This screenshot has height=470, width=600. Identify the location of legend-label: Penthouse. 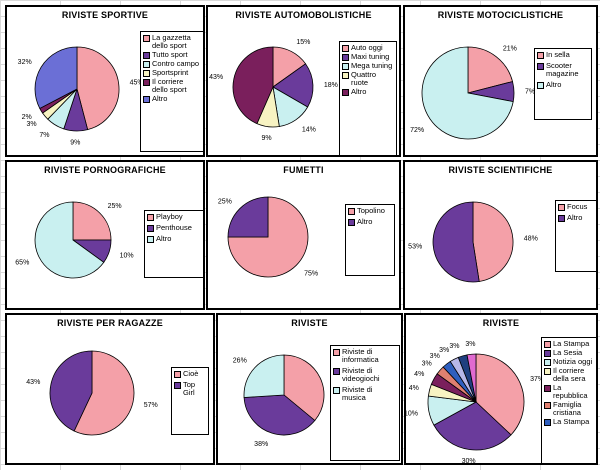
(174, 227).